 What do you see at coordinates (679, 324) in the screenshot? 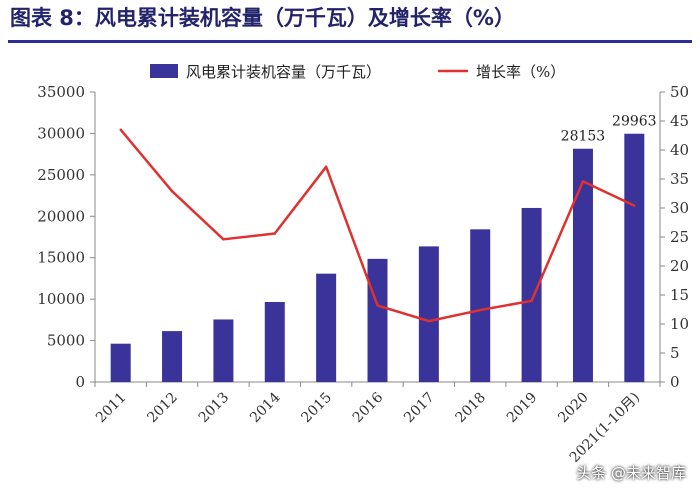
I see `right-tick-label: 10` at bounding box center [679, 324].